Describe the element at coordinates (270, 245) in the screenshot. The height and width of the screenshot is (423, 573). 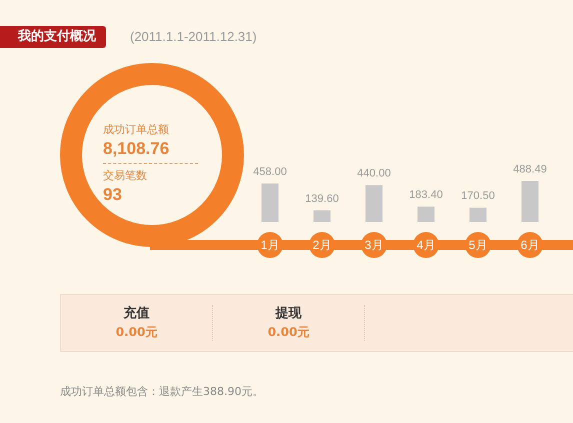
I see `x-tick-label: 1月` at that location.